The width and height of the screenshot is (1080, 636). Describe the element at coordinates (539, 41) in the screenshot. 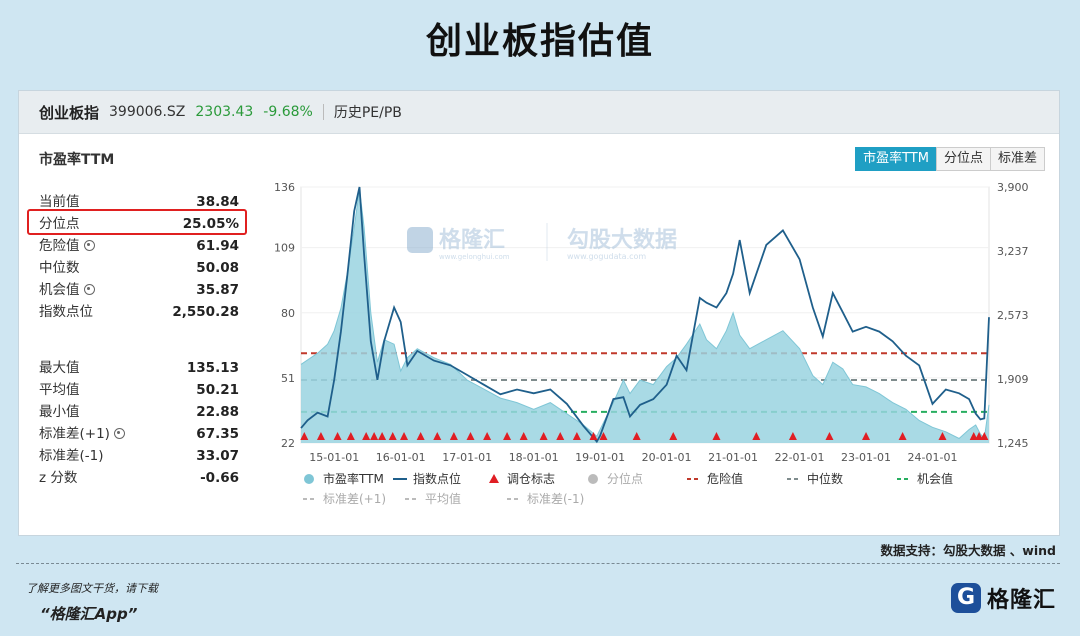

I see `page-title: 创业板指估值` at that location.